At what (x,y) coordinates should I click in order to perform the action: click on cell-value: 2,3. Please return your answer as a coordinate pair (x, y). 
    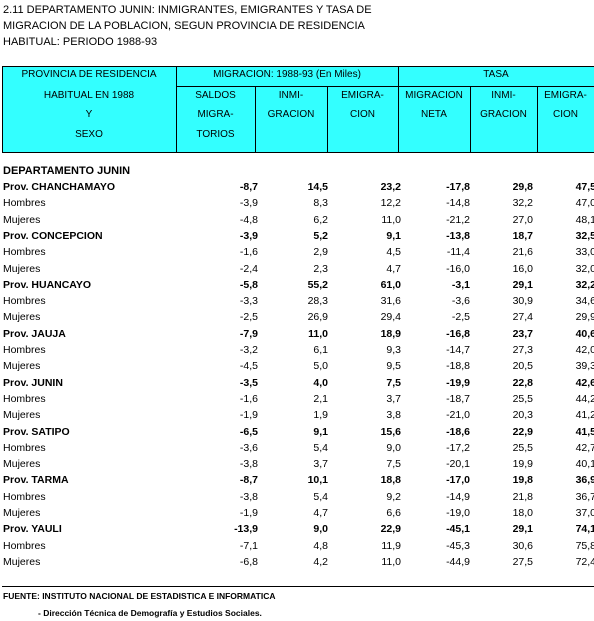
    Looking at the image, I should click on (320, 268).